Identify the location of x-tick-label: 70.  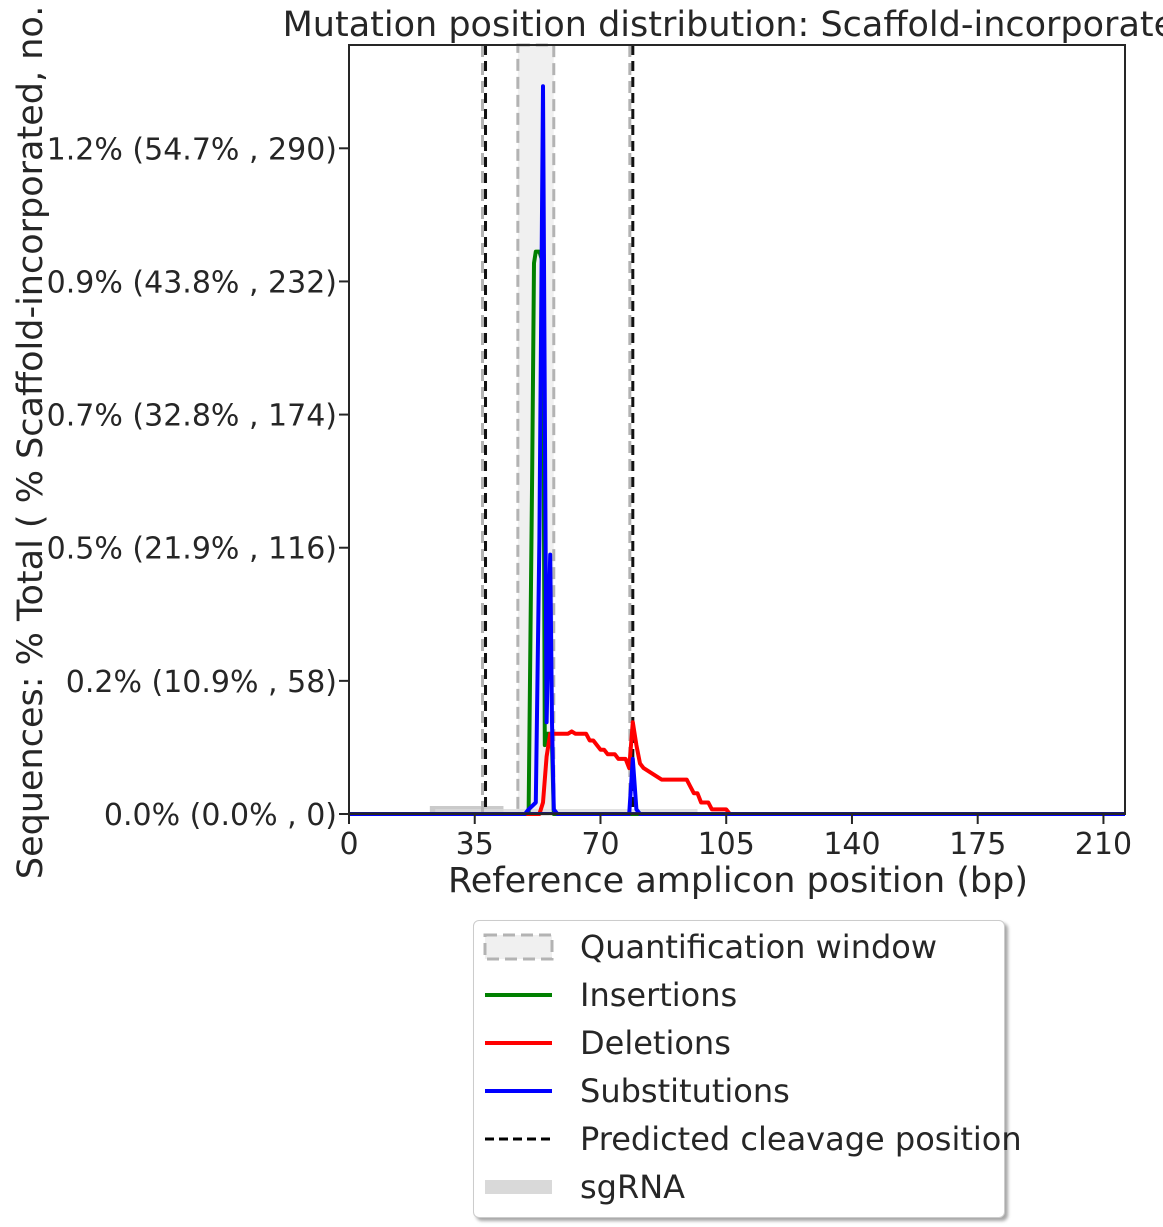
(600, 844).